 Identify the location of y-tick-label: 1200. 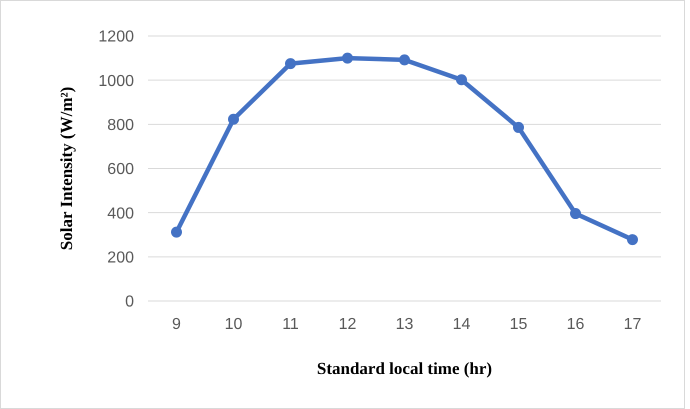
(116, 37).